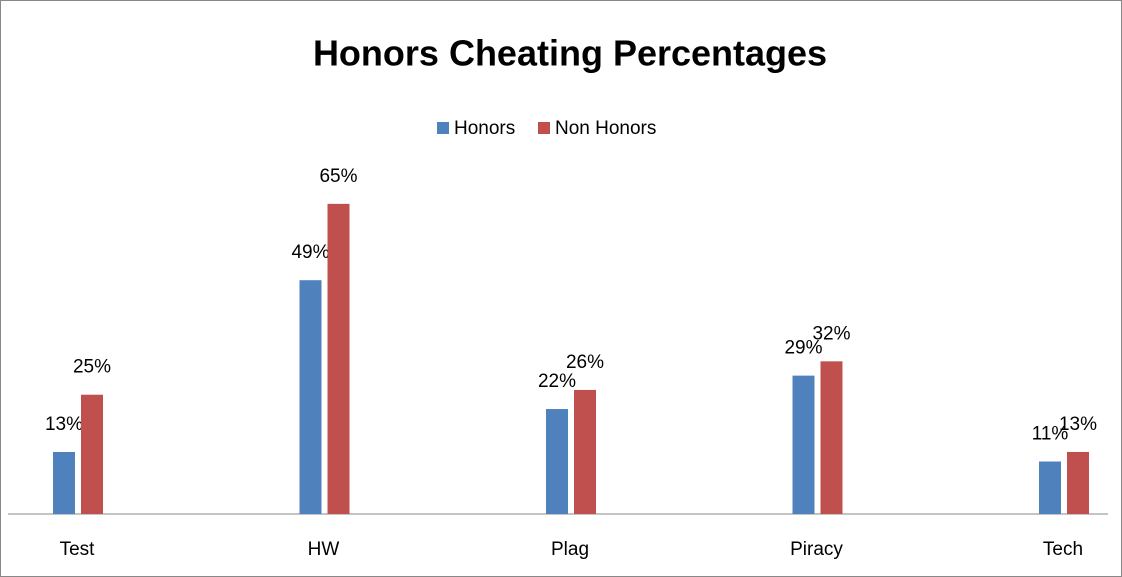 This screenshot has width=1122, height=577. What do you see at coordinates (1050, 434) in the screenshot?
I see `data-label: 11%` at bounding box center [1050, 434].